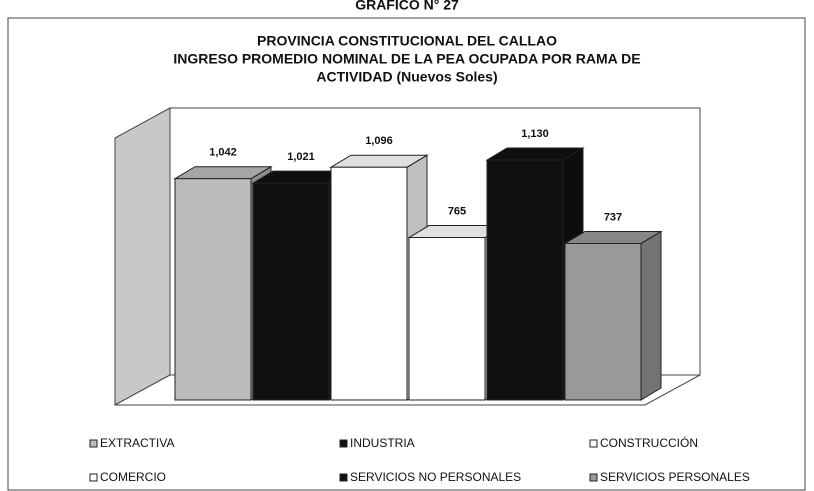  Describe the element at coordinates (613, 217) in the screenshot. I see `value-label: 737` at that location.